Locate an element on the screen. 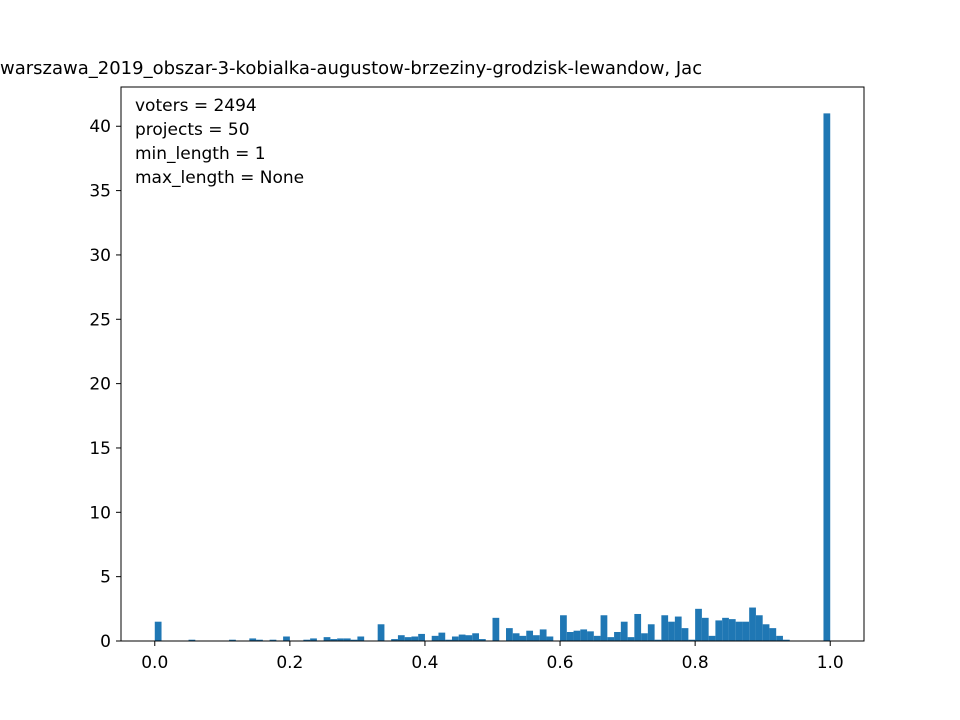 This screenshot has height=720, width=960. annotation: min_length = 1 is located at coordinates (200, 154).